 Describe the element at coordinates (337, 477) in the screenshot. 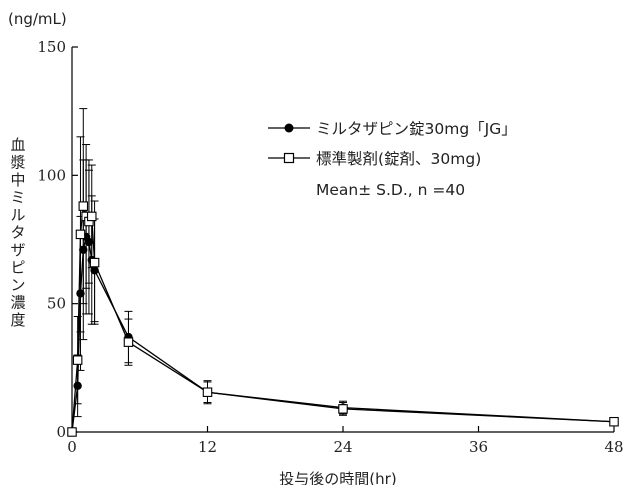

I see `x-axis-title: 投与後の時間(hr)` at that location.